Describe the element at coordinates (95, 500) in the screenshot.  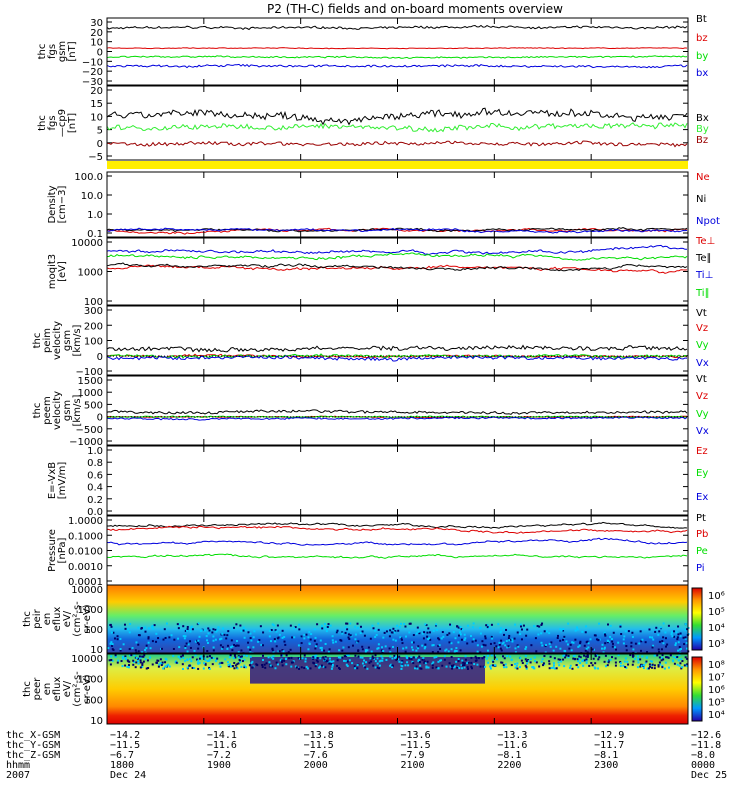
I see `y-tick-label: 0.2` at that location.